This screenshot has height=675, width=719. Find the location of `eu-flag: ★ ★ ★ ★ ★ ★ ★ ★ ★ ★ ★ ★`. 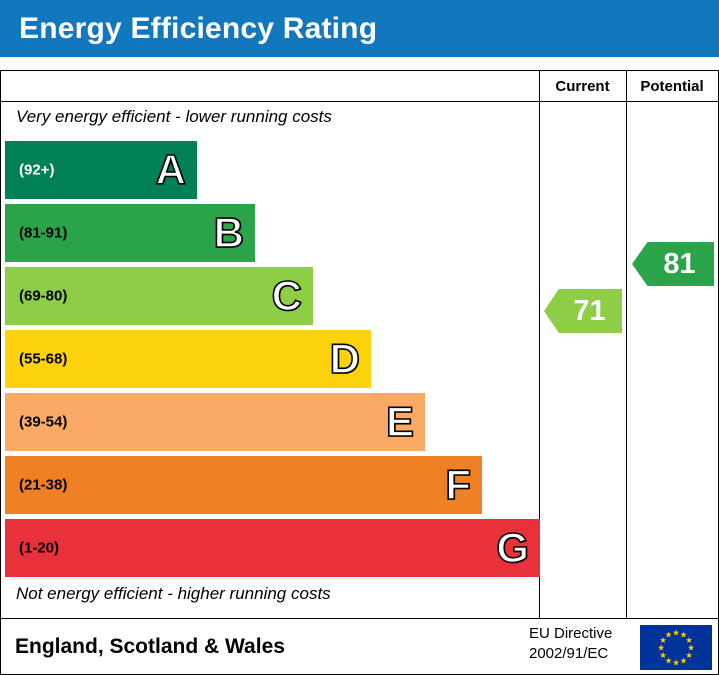

eu-flag: ★ ★ ★ ★ ★ ★ ★ ★ ★ ★ ★ ★ is located at coordinates (676, 647).